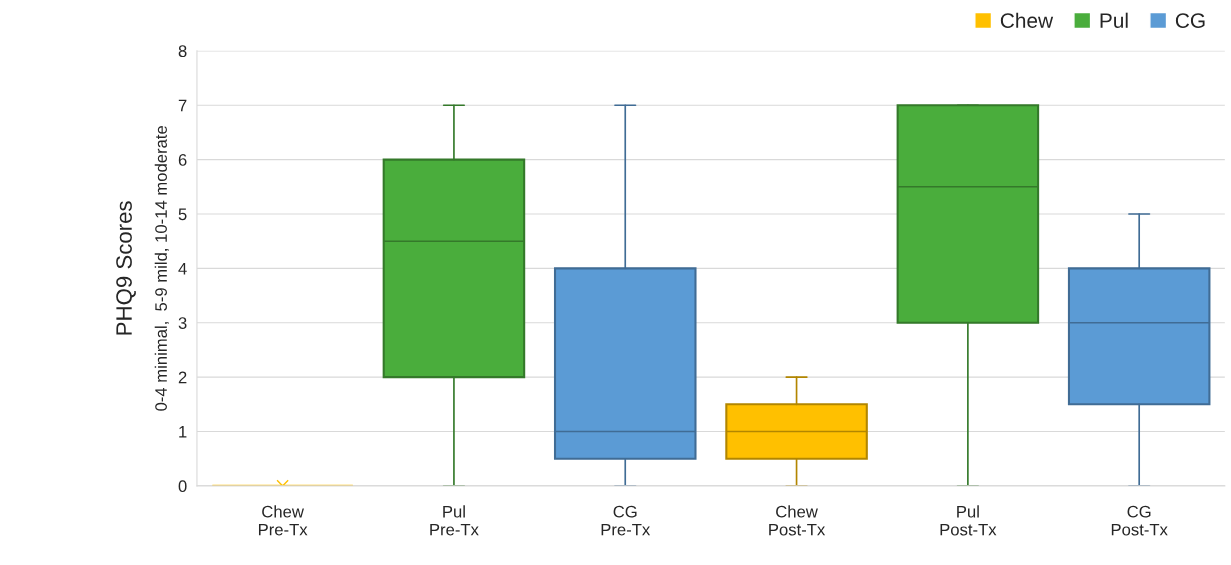 The height and width of the screenshot is (565, 1231). I want to click on legend-label: Chew, so click(1027, 20).